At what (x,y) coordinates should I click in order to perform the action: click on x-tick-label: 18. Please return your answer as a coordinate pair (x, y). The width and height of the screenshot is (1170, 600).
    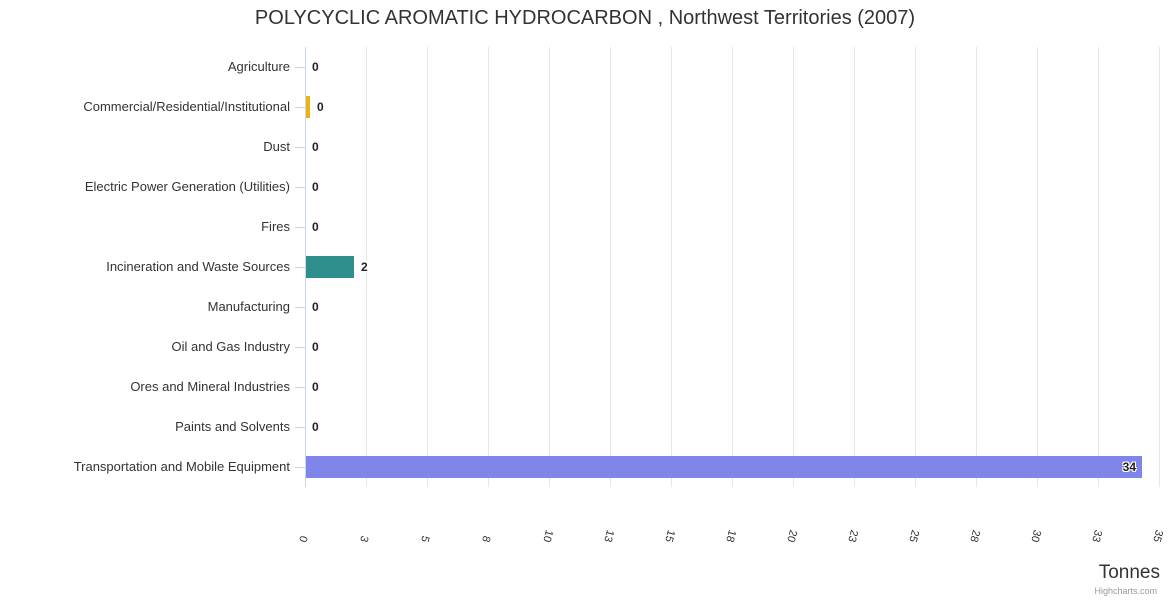
    Looking at the image, I should click on (730, 536).